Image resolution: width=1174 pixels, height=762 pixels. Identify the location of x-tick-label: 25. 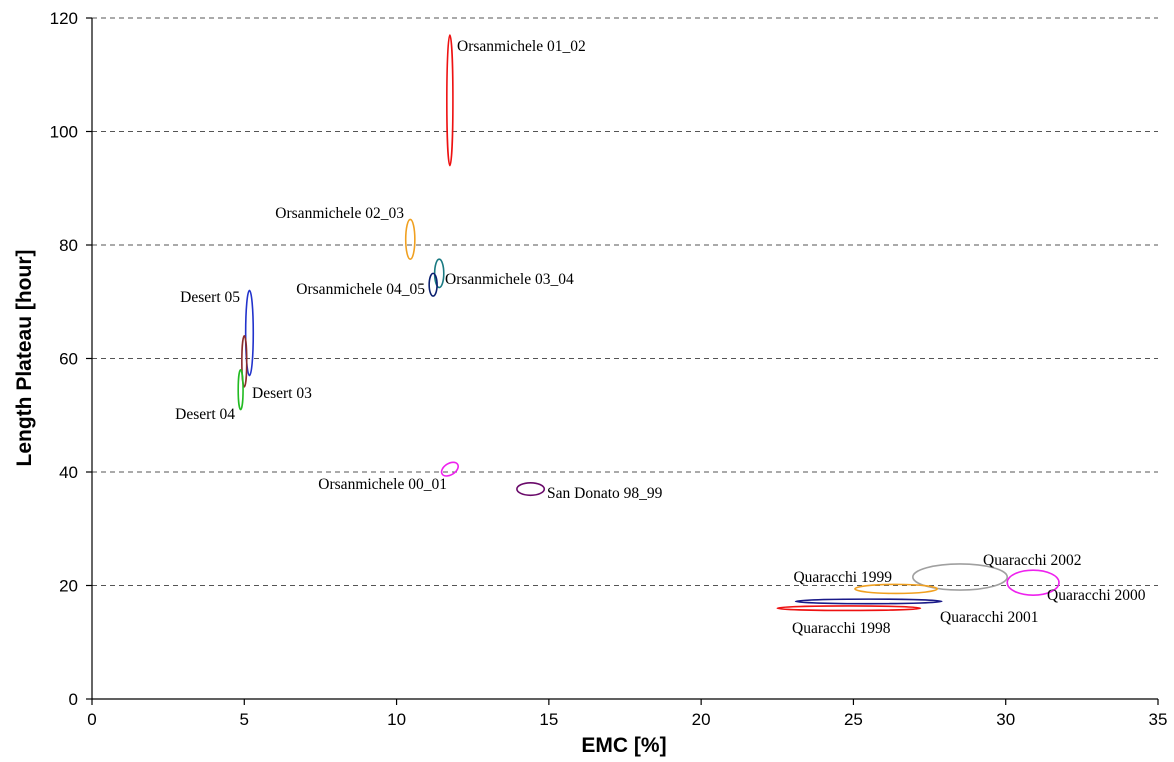
(853, 719).